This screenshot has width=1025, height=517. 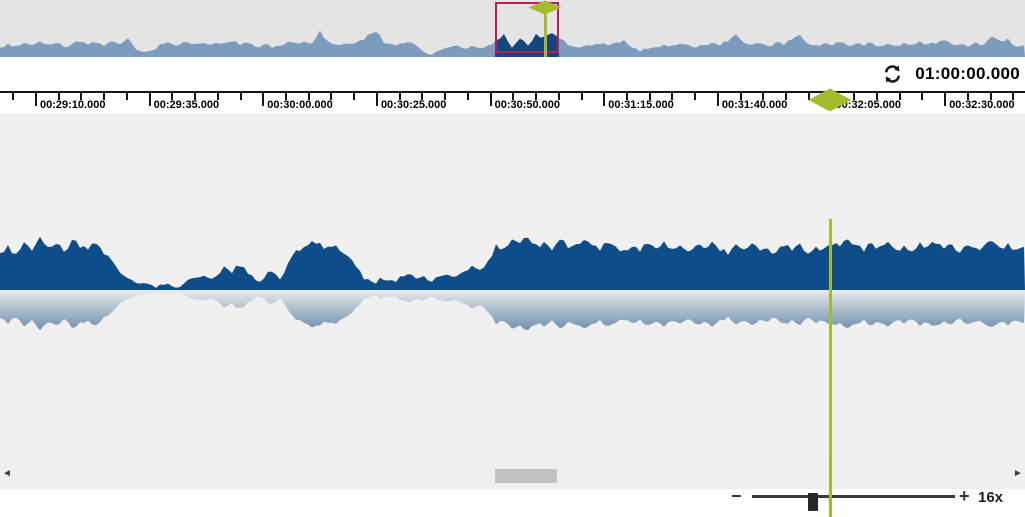 I want to click on zoom-in-button: +, so click(x=964, y=496).